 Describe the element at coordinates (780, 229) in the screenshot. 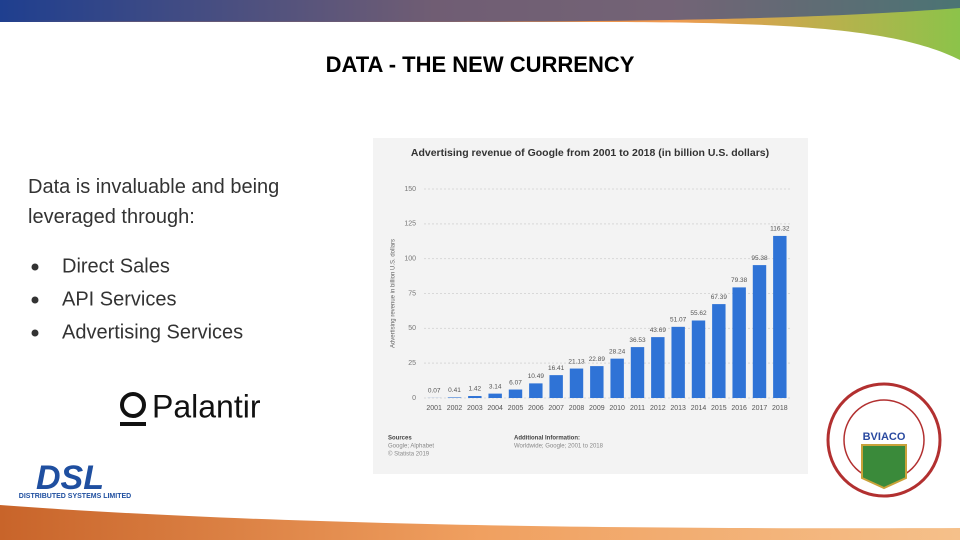

I see `value-label: 116.32` at that location.